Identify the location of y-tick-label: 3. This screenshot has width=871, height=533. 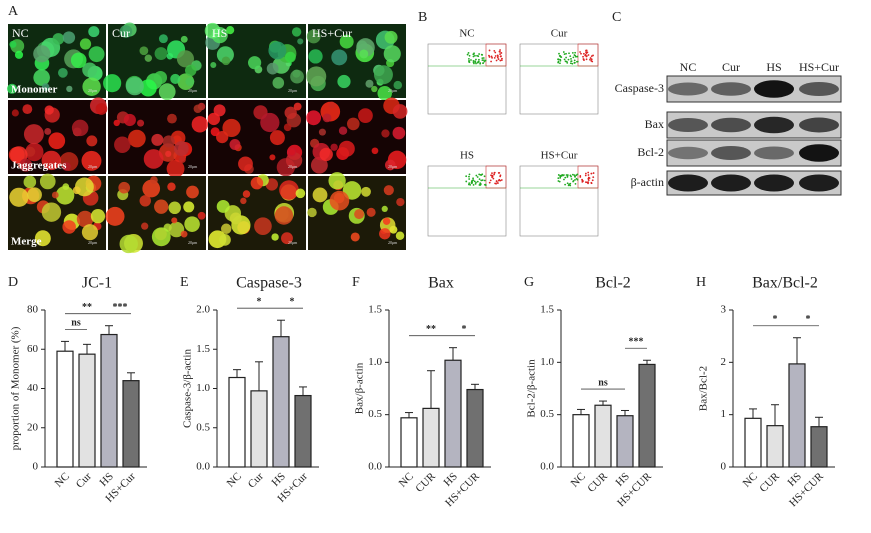
(724, 310).